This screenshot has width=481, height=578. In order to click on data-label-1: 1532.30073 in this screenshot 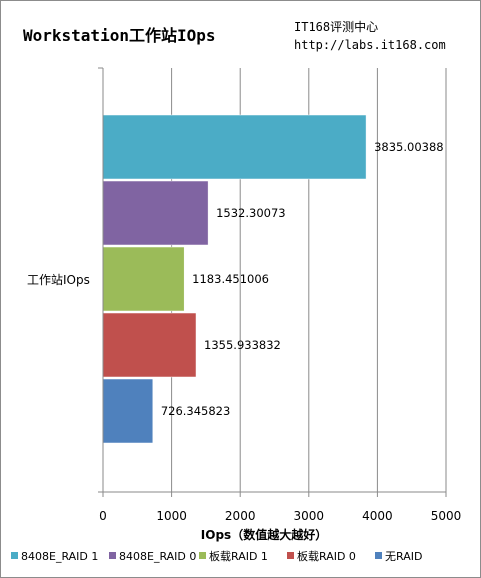, I will do `click(251, 213)`.